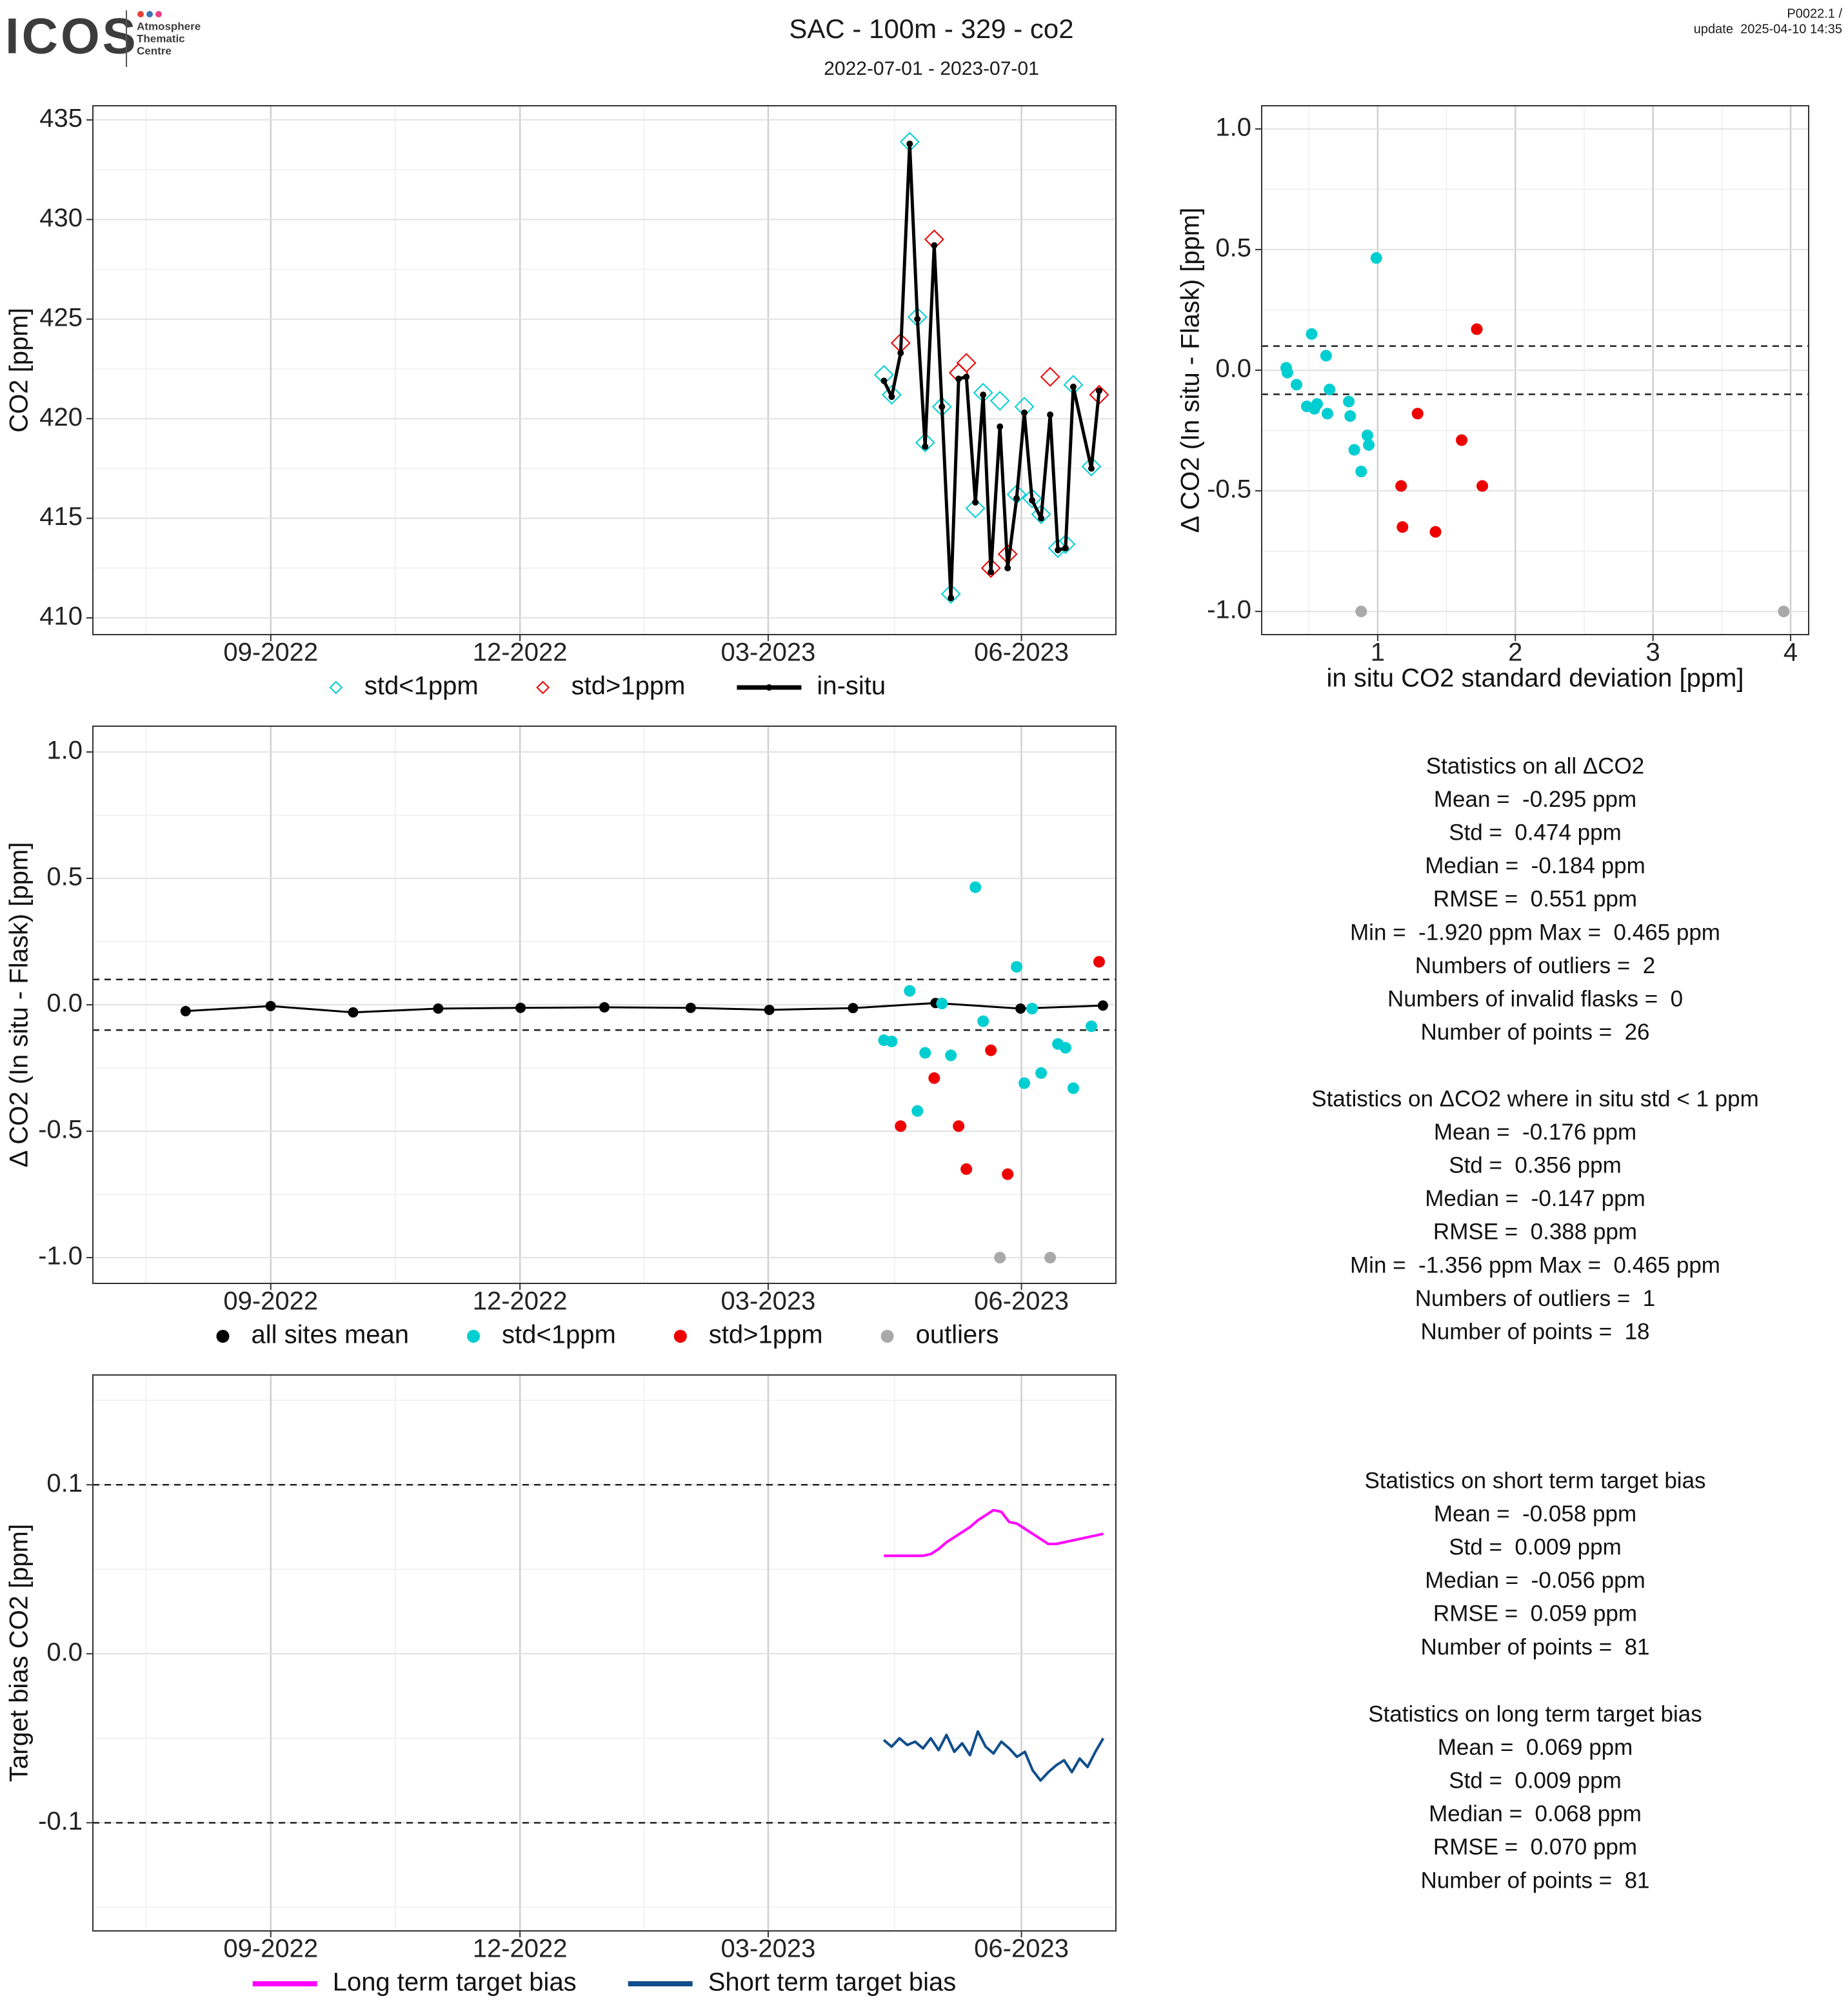 This screenshot has width=1848, height=2007. What do you see at coordinates (1191, 370) in the screenshot?
I see `y-axis-title: Δ CO2 (In situ - Flask) [ppm]` at bounding box center [1191, 370].